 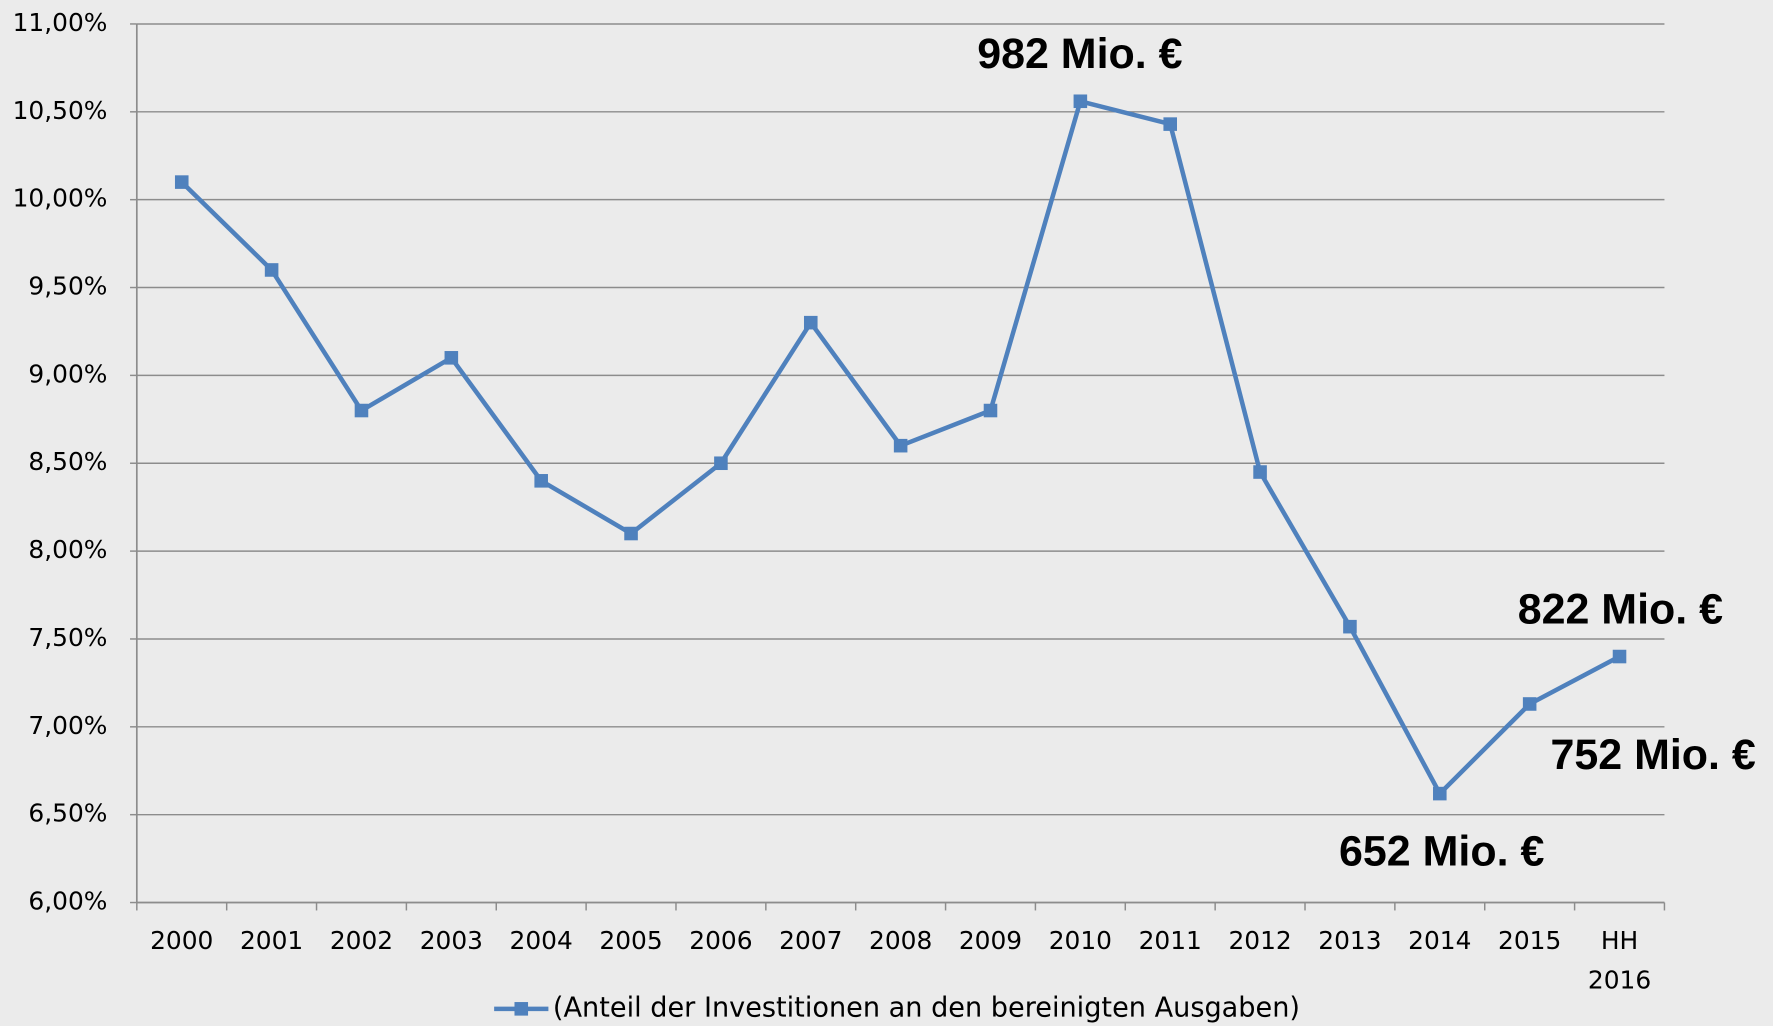 I want to click on y-tick-label: 11,00%, so click(x=60, y=22).